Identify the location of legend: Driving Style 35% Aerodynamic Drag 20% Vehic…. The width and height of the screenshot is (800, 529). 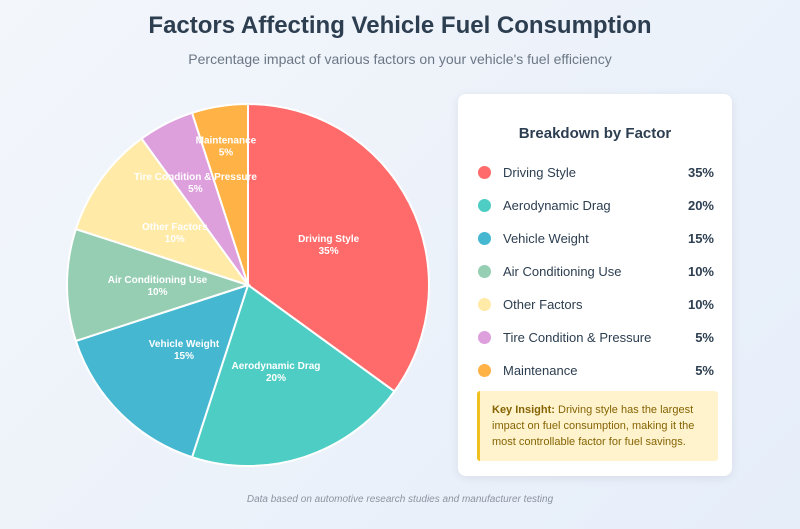
(596, 271).